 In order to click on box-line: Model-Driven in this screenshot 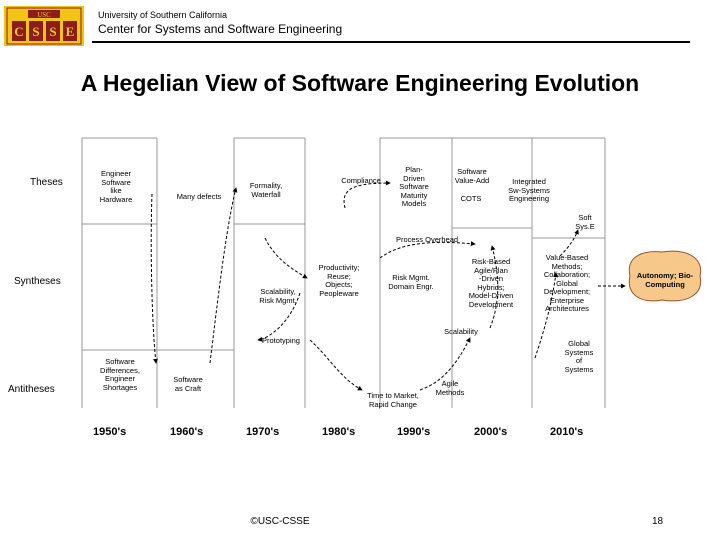, I will do `click(491, 295)`.